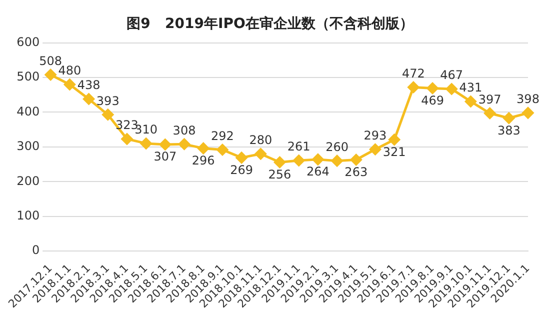 The height and width of the screenshot is (322, 550). I want to click on y-tick-label: 200, so click(28, 181).